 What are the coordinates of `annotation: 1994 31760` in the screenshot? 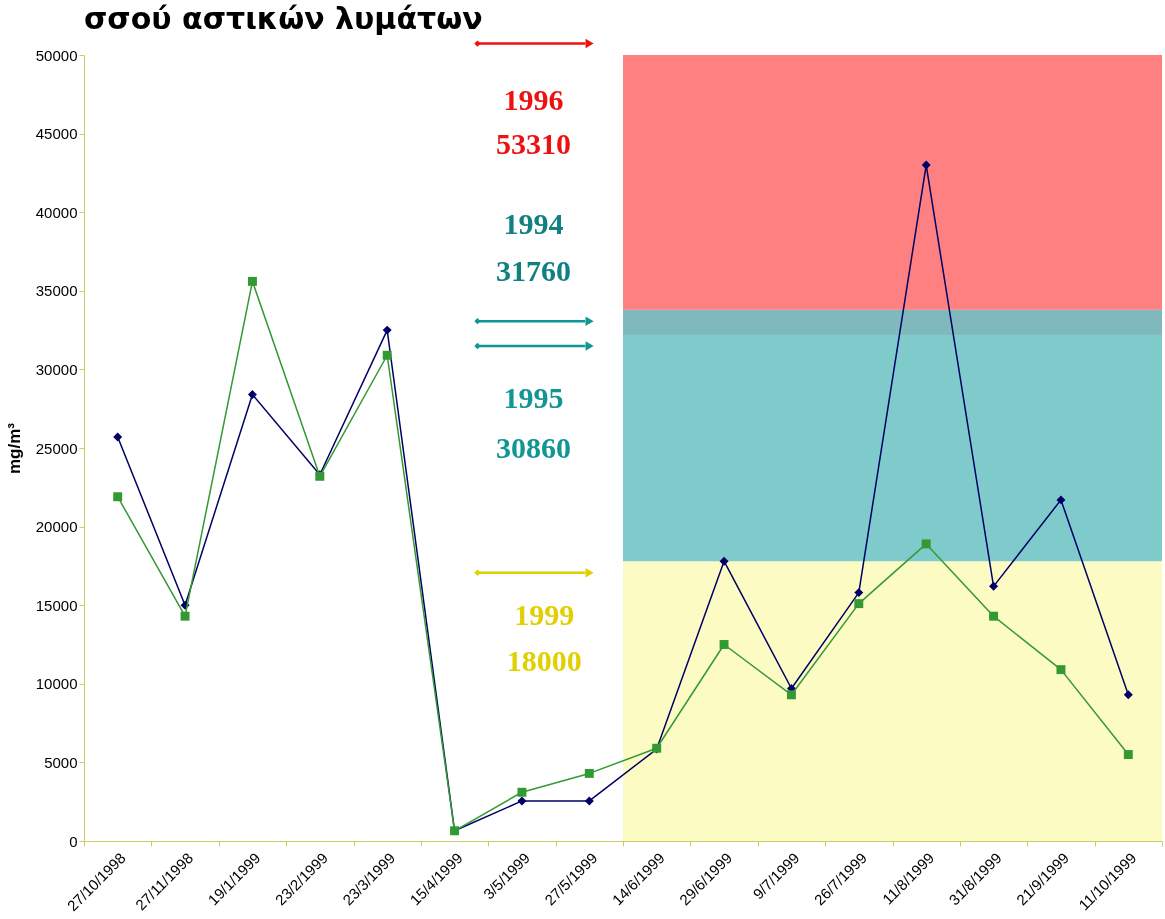 It's located at (534, 247).